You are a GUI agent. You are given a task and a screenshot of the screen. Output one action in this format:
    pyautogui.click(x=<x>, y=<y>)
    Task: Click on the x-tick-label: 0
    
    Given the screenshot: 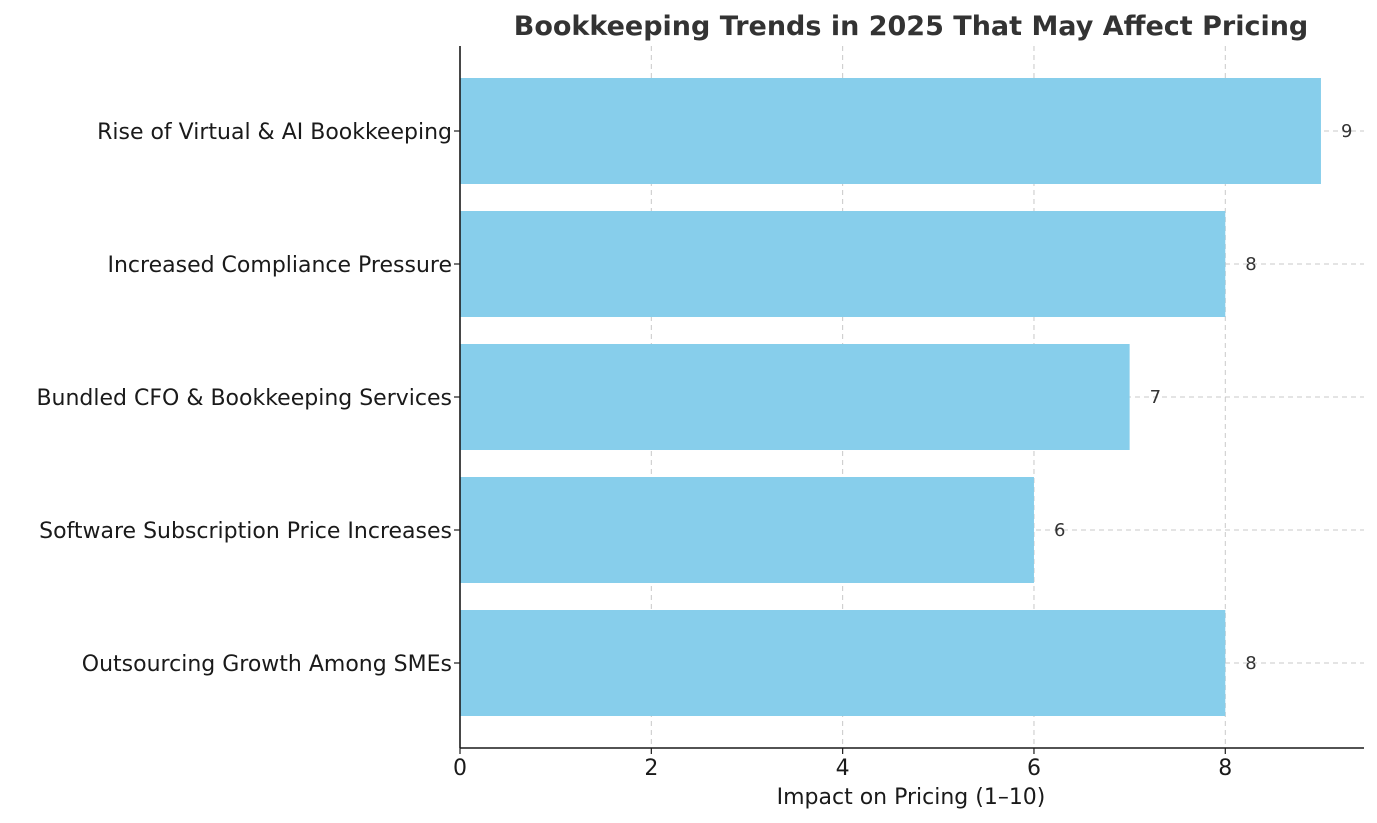 What is the action you would take?
    pyautogui.click(x=460, y=768)
    